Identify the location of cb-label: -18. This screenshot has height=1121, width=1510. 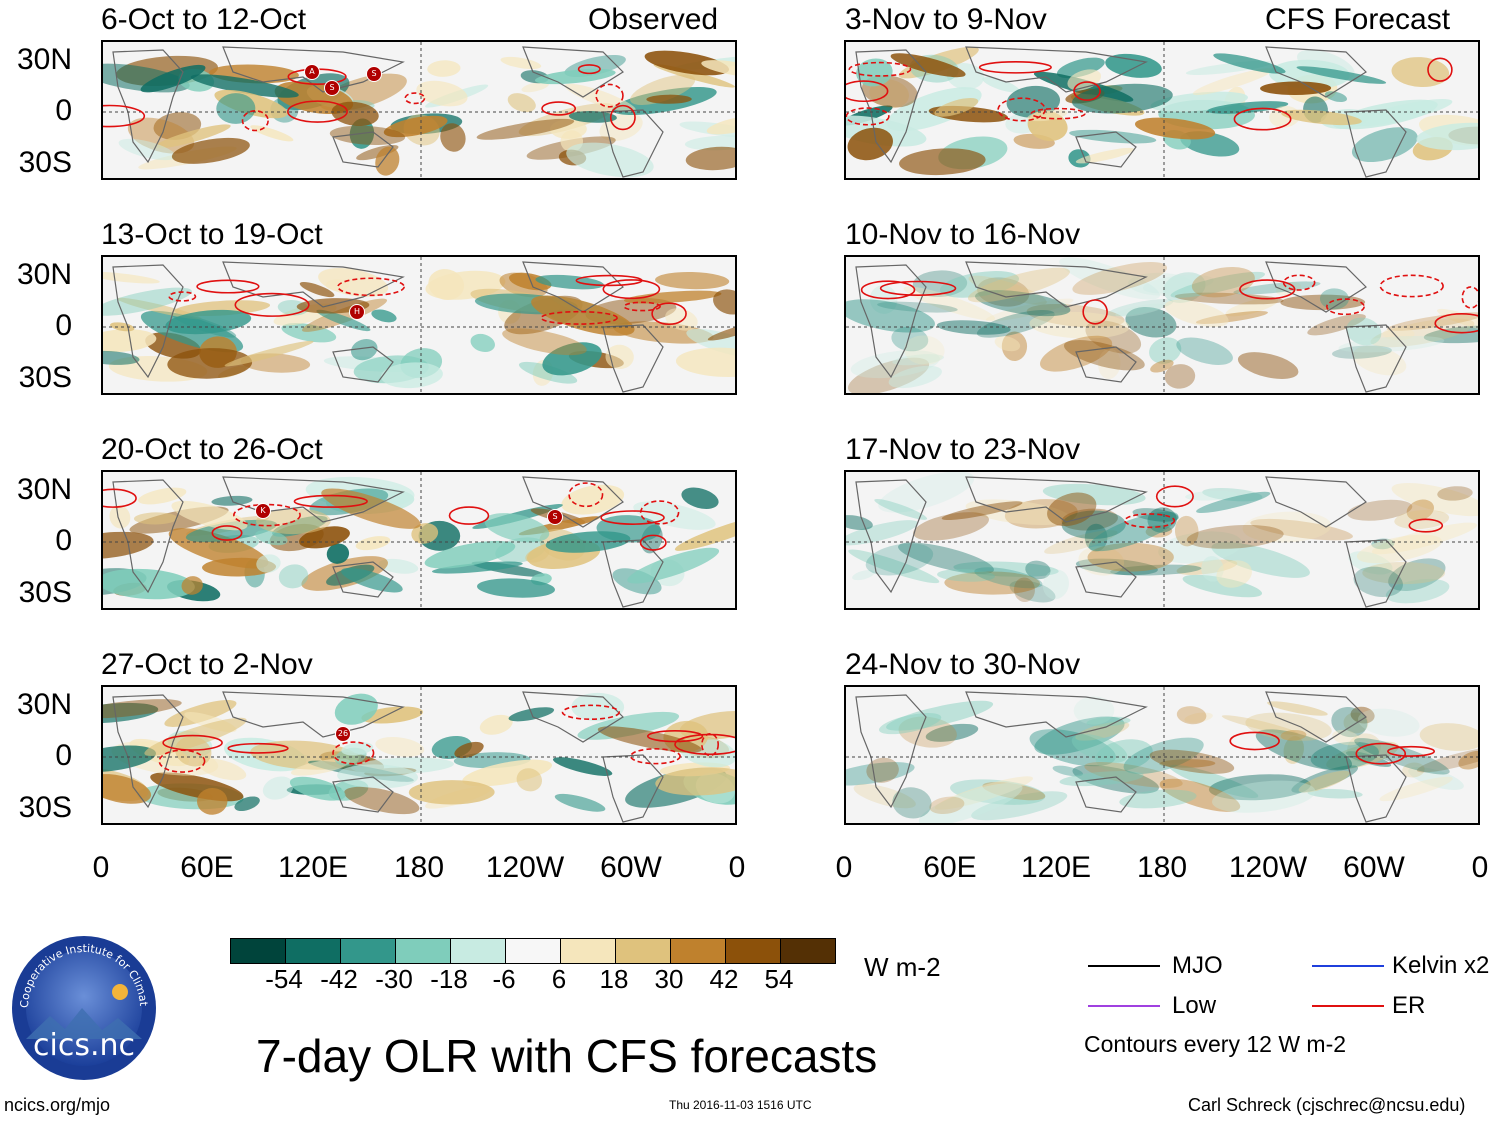
(449, 979).